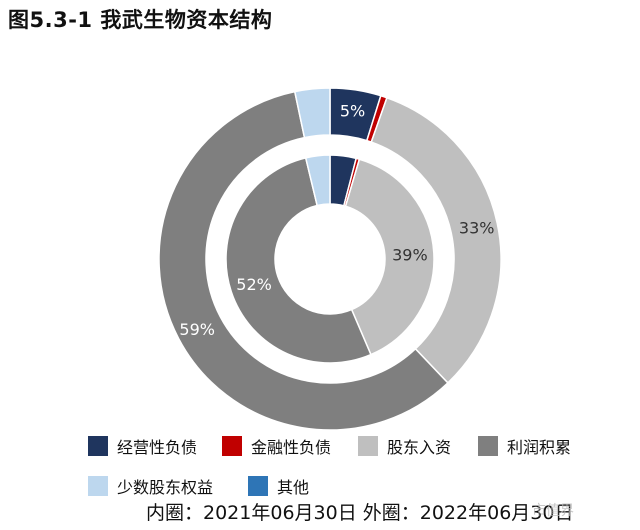 Image resolution: width=640 pixels, height=530 pixels. I want to click on inner-ring-label-2: 39%, so click(410, 254).